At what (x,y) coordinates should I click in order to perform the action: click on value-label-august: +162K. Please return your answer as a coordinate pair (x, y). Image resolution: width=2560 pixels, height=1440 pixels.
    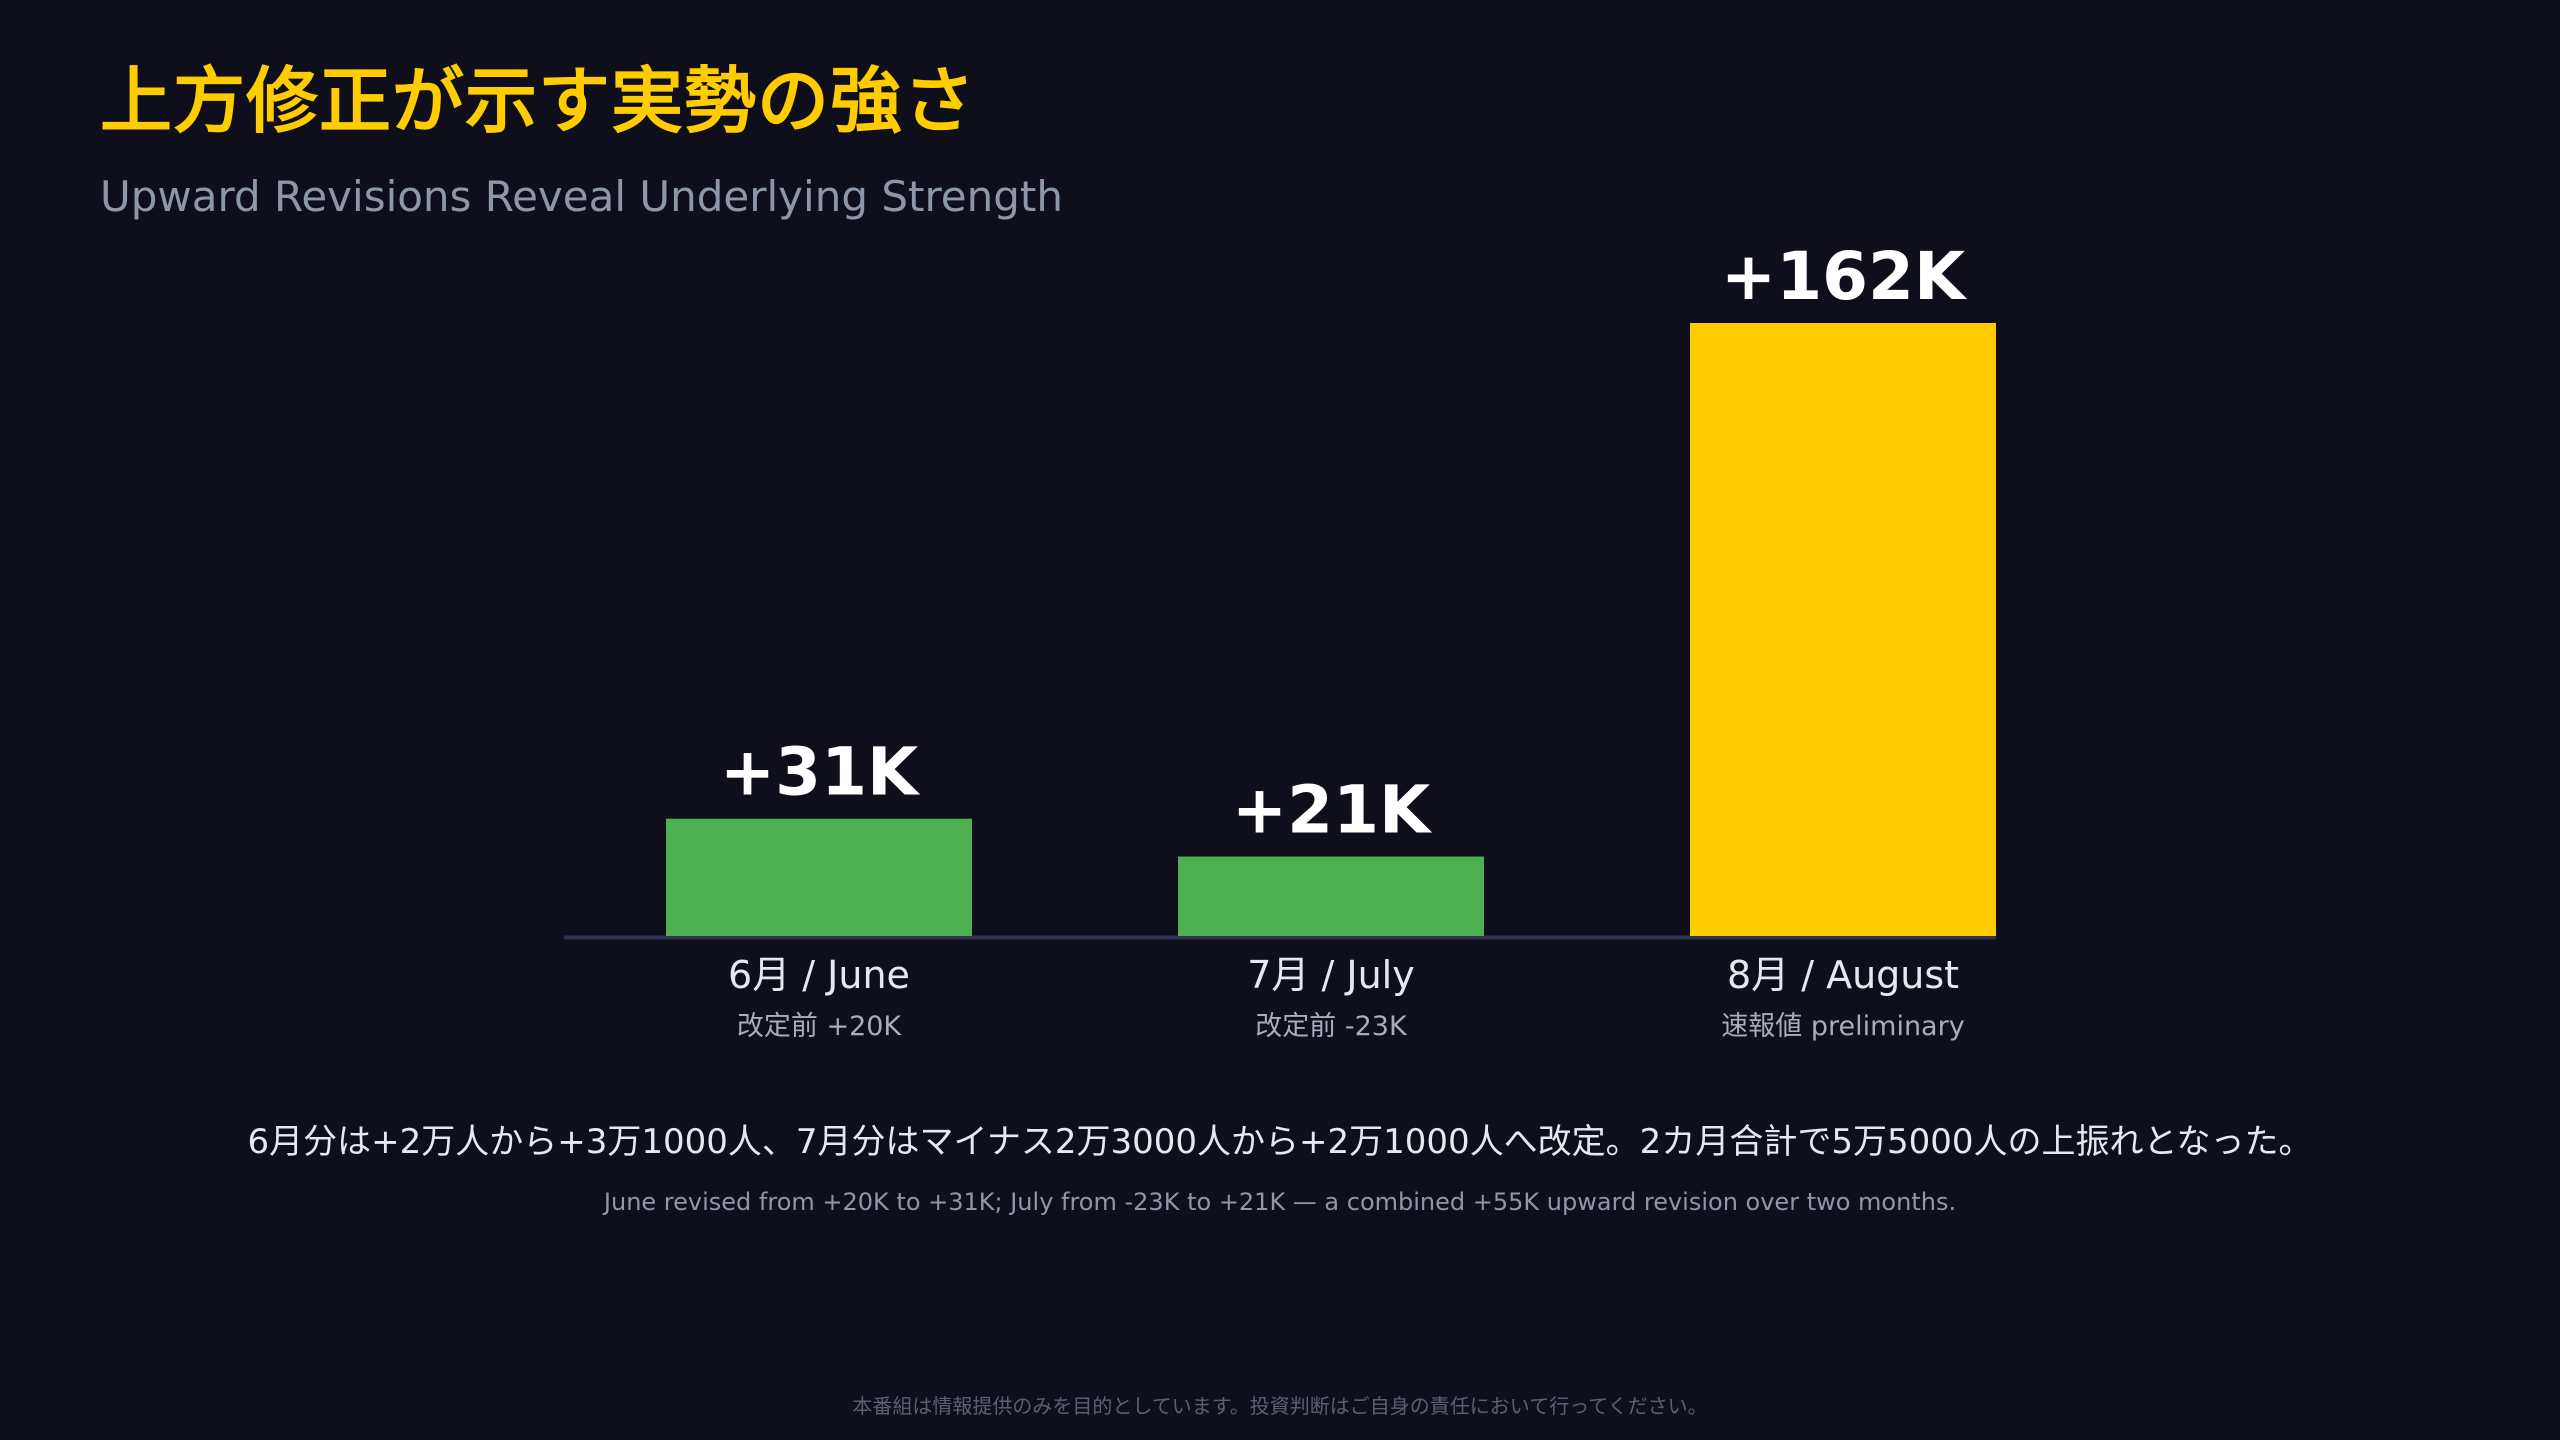
    Looking at the image, I should click on (1844, 276).